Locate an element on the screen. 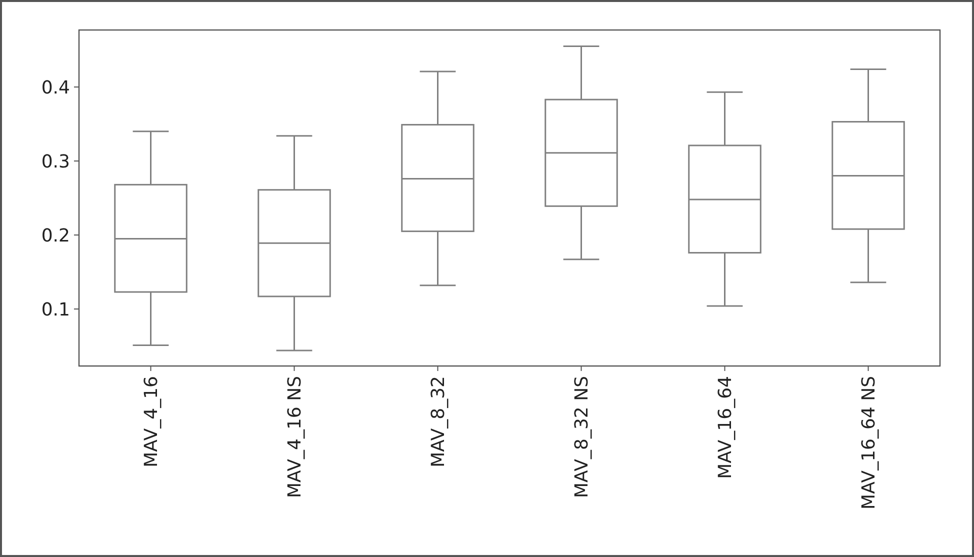  x-tick-label: MAV_4_16 NS is located at coordinates (295, 437).